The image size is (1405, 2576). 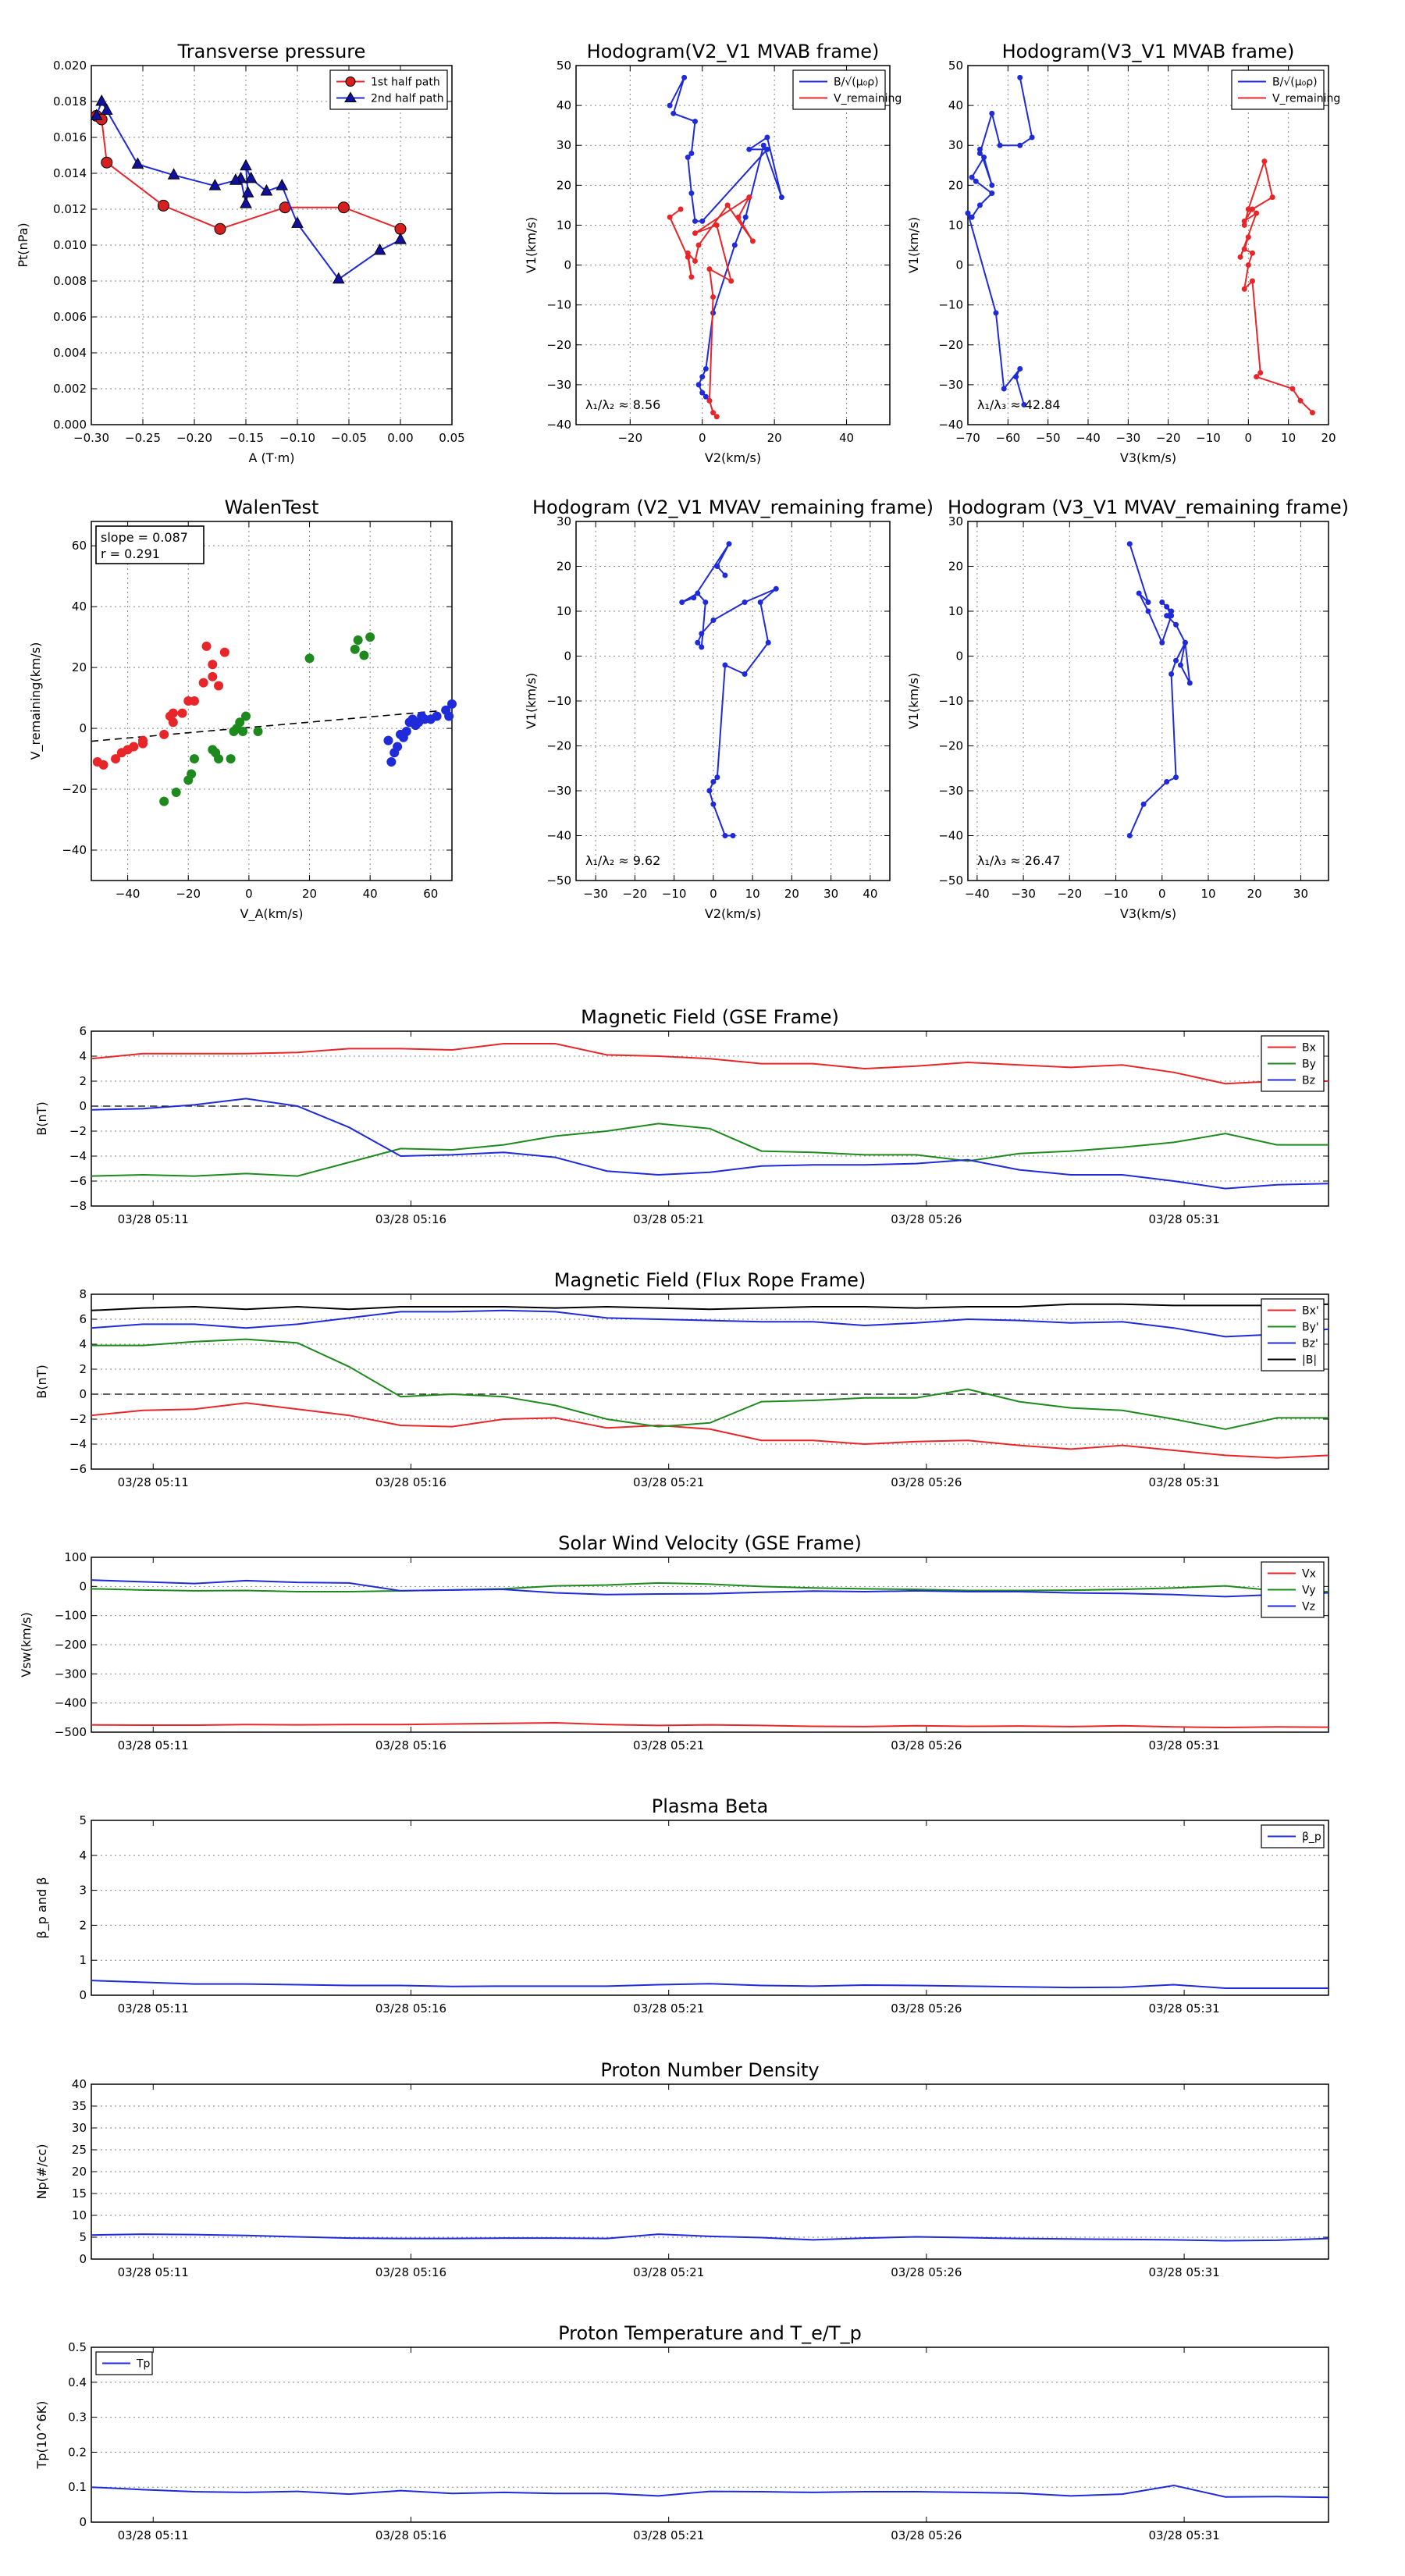 I want to click on time-tick-label: 03/28 05:31, so click(x=1183, y=2272).